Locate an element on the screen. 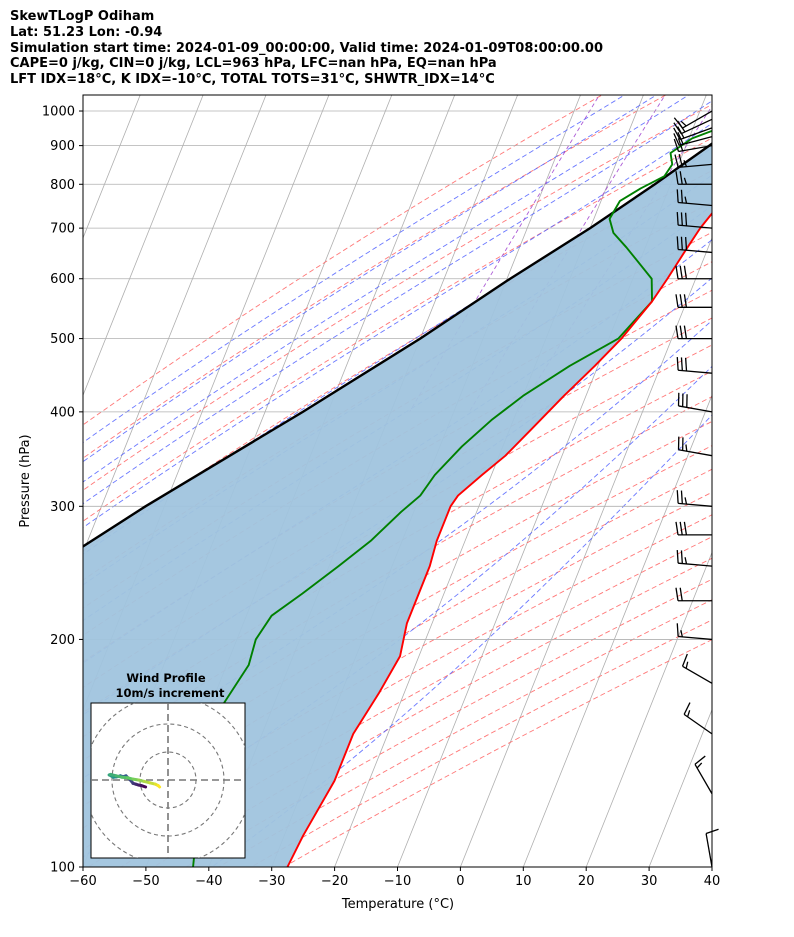 This screenshot has height=937, width=794. x-tick-label: 0 is located at coordinates (460, 881).